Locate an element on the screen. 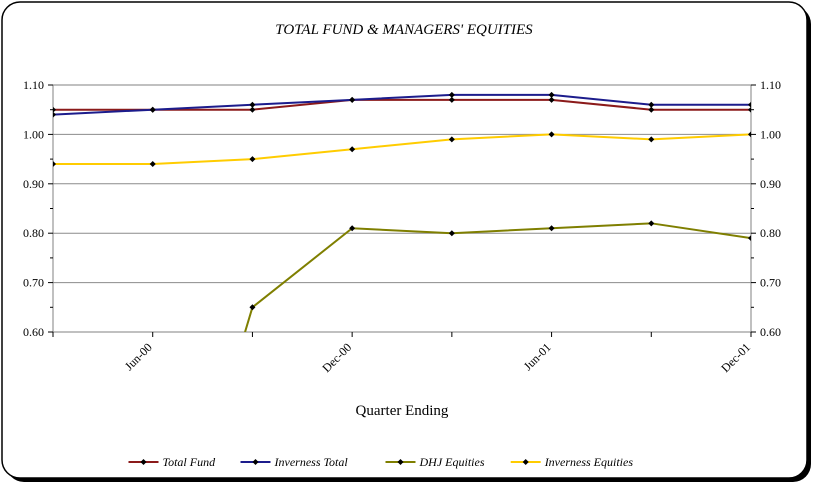 This screenshot has height=489, width=813. chart-title: TOTAL FUND & MANAGERS' EQUITIES is located at coordinates (404, 30).